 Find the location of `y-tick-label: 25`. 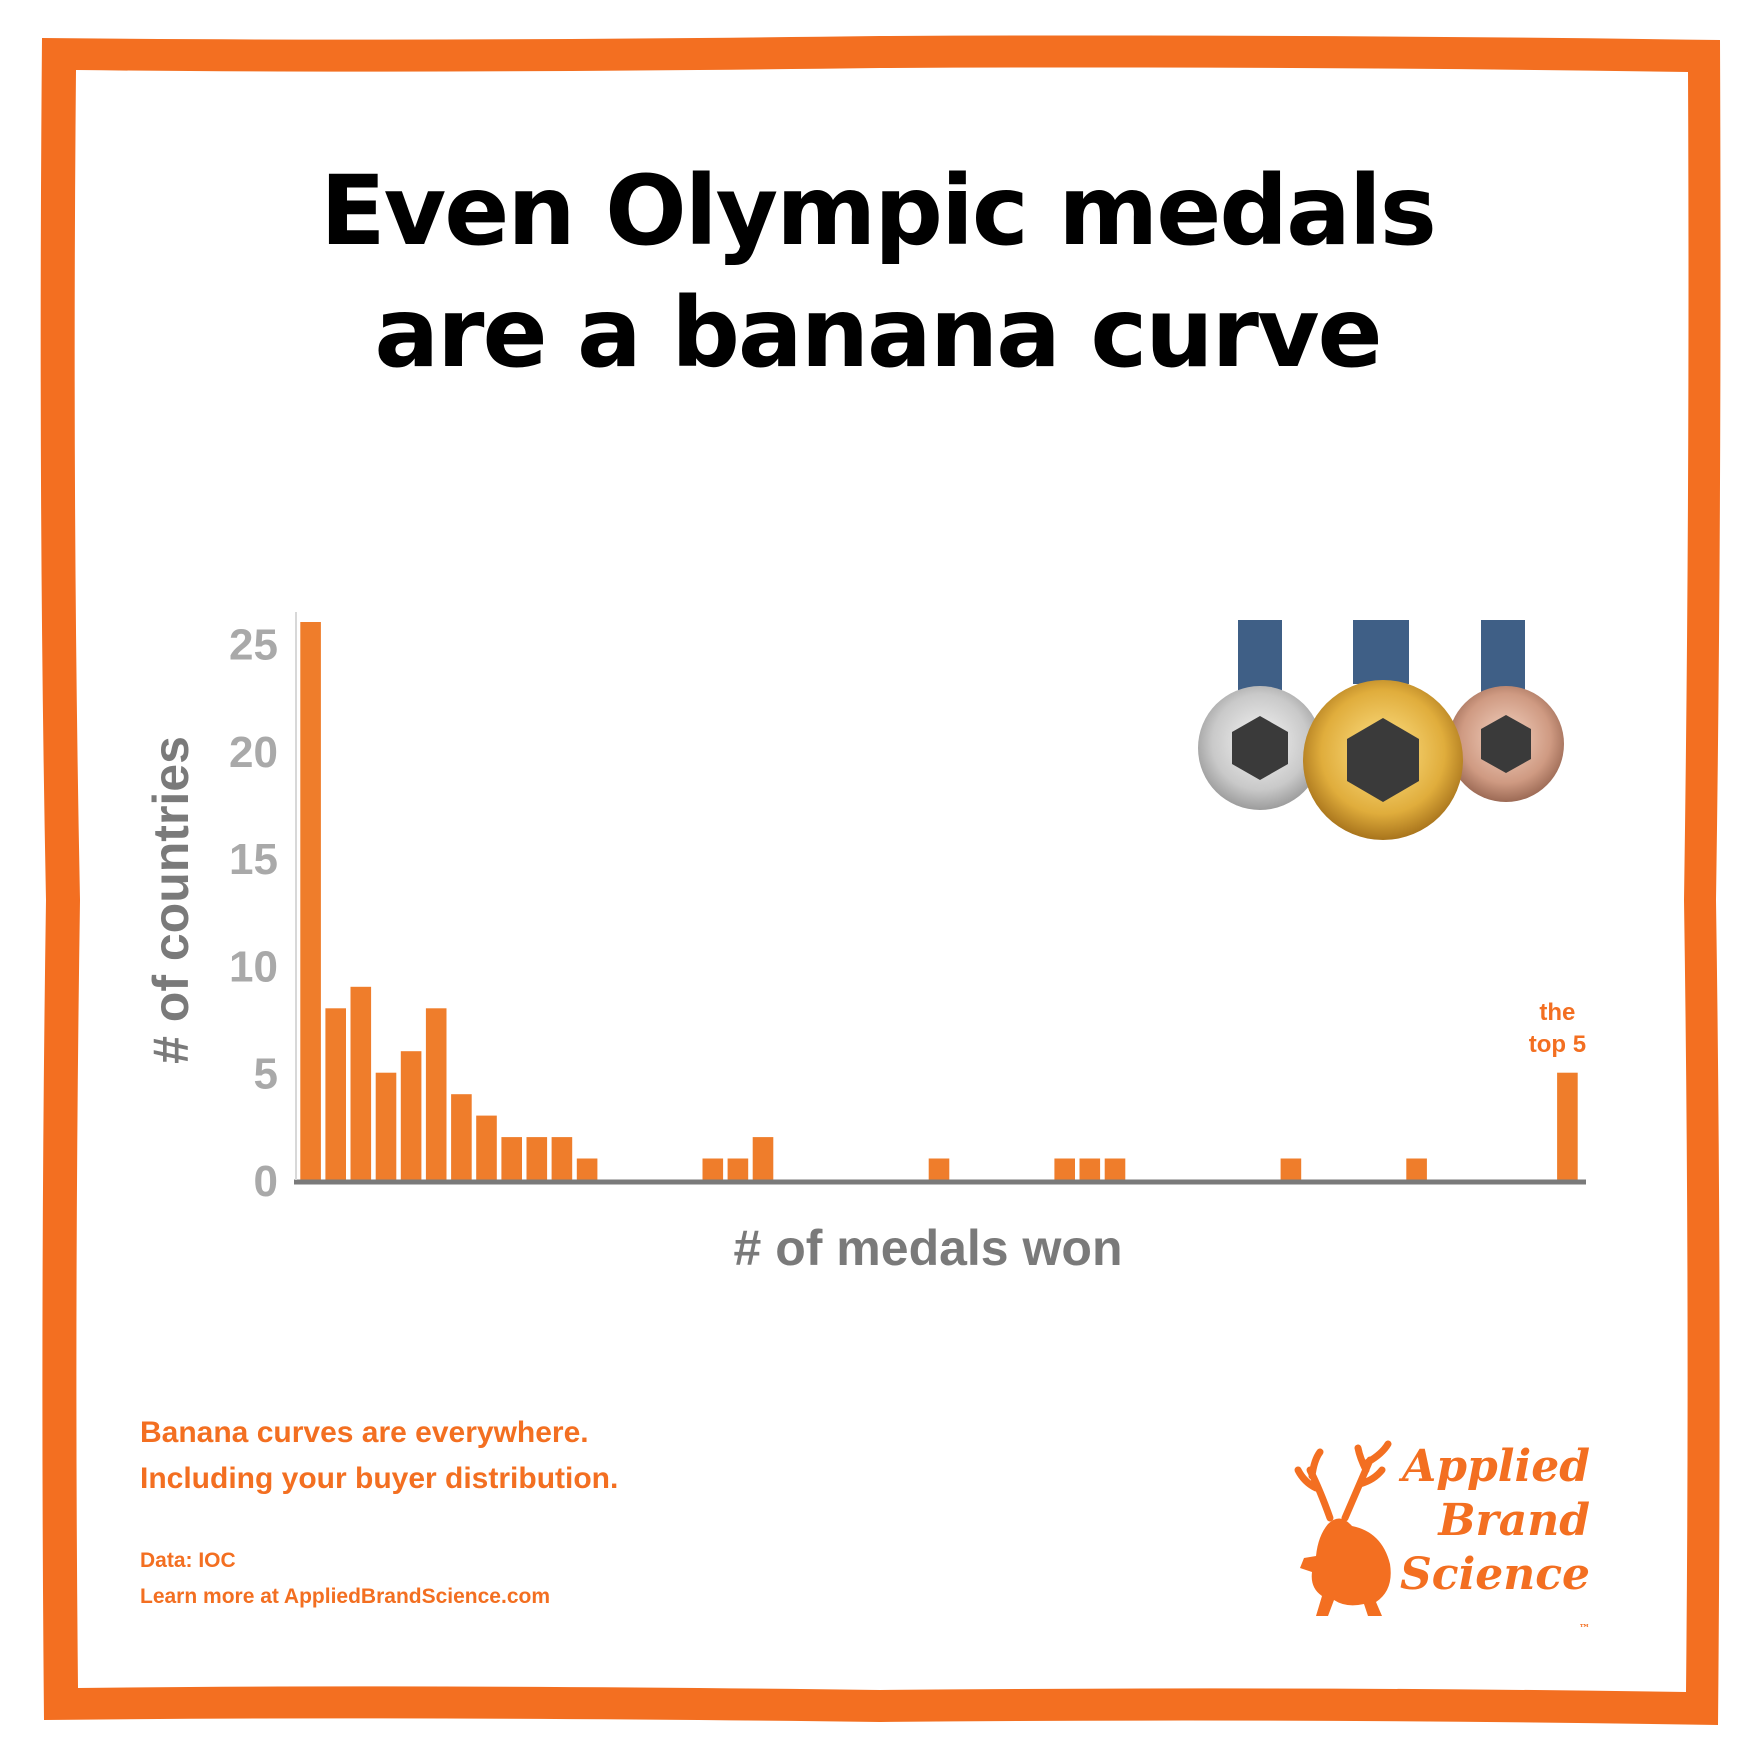

y-tick-label: 25 is located at coordinates (253, 645).